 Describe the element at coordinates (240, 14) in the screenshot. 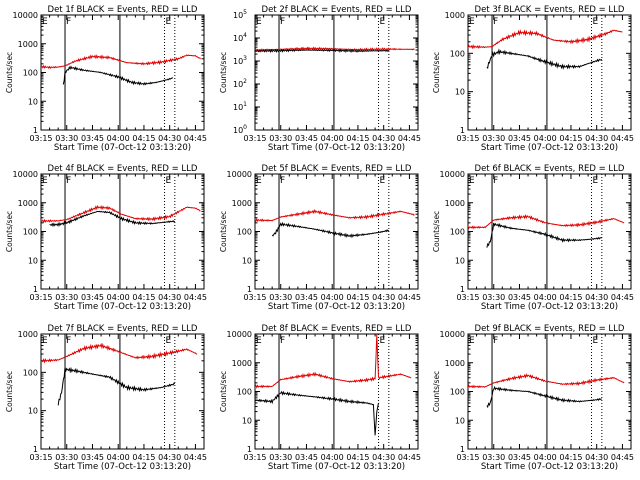

I see `y-tick-label: 10⁵` at that location.